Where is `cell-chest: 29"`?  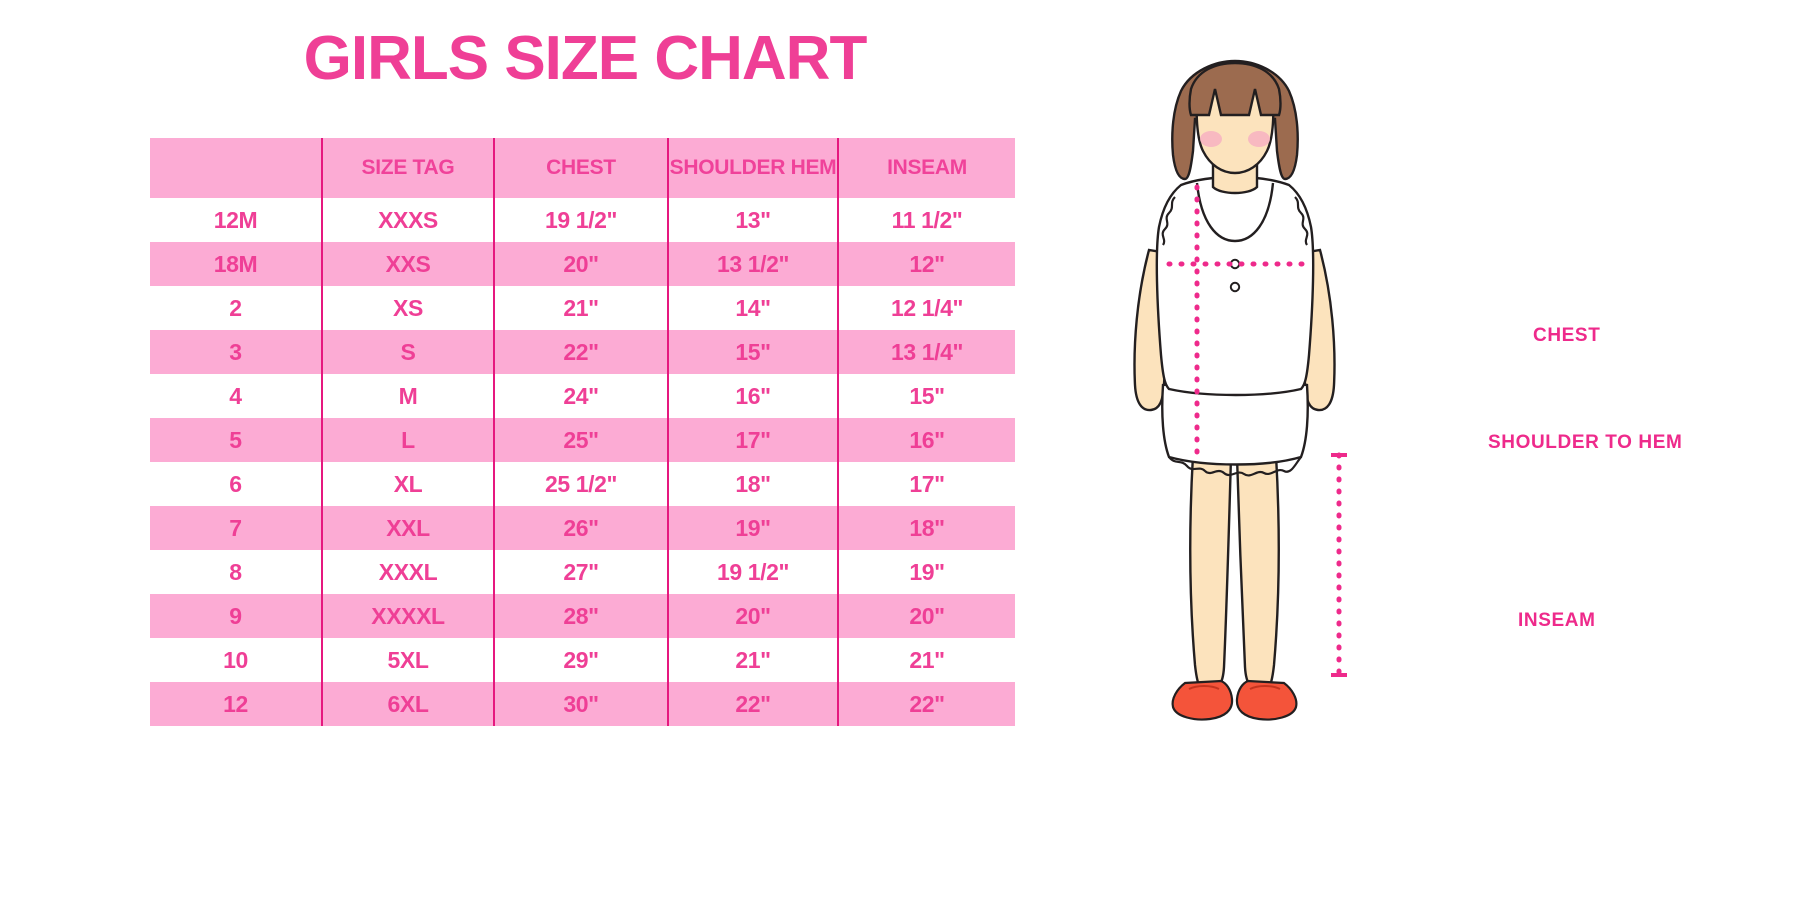
cell-chest: 29" is located at coordinates (580, 660).